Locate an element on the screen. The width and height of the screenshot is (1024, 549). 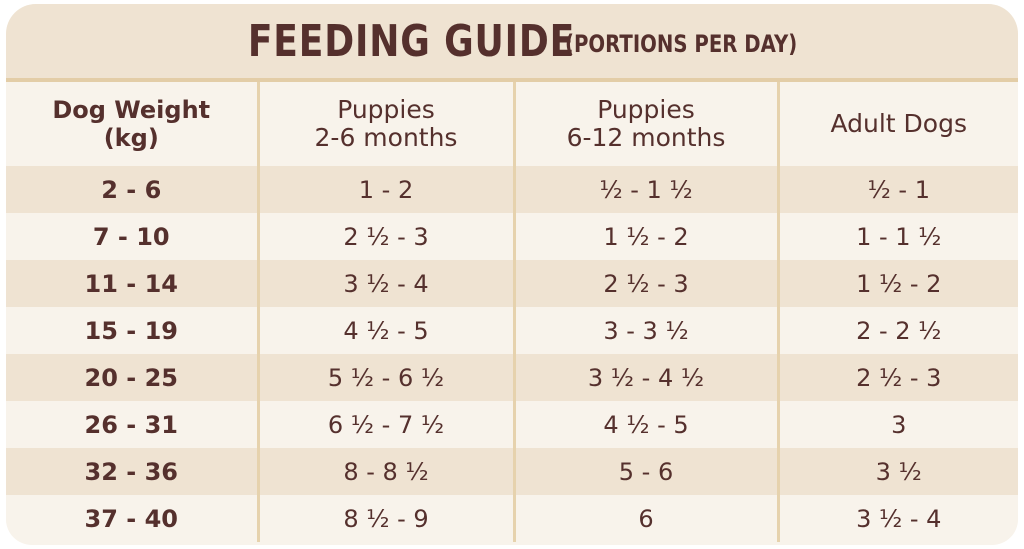
table-row: 26 - 31 6 ½ - 7 ½ 4 ½ - 5 3 is located at coordinates (512, 424).